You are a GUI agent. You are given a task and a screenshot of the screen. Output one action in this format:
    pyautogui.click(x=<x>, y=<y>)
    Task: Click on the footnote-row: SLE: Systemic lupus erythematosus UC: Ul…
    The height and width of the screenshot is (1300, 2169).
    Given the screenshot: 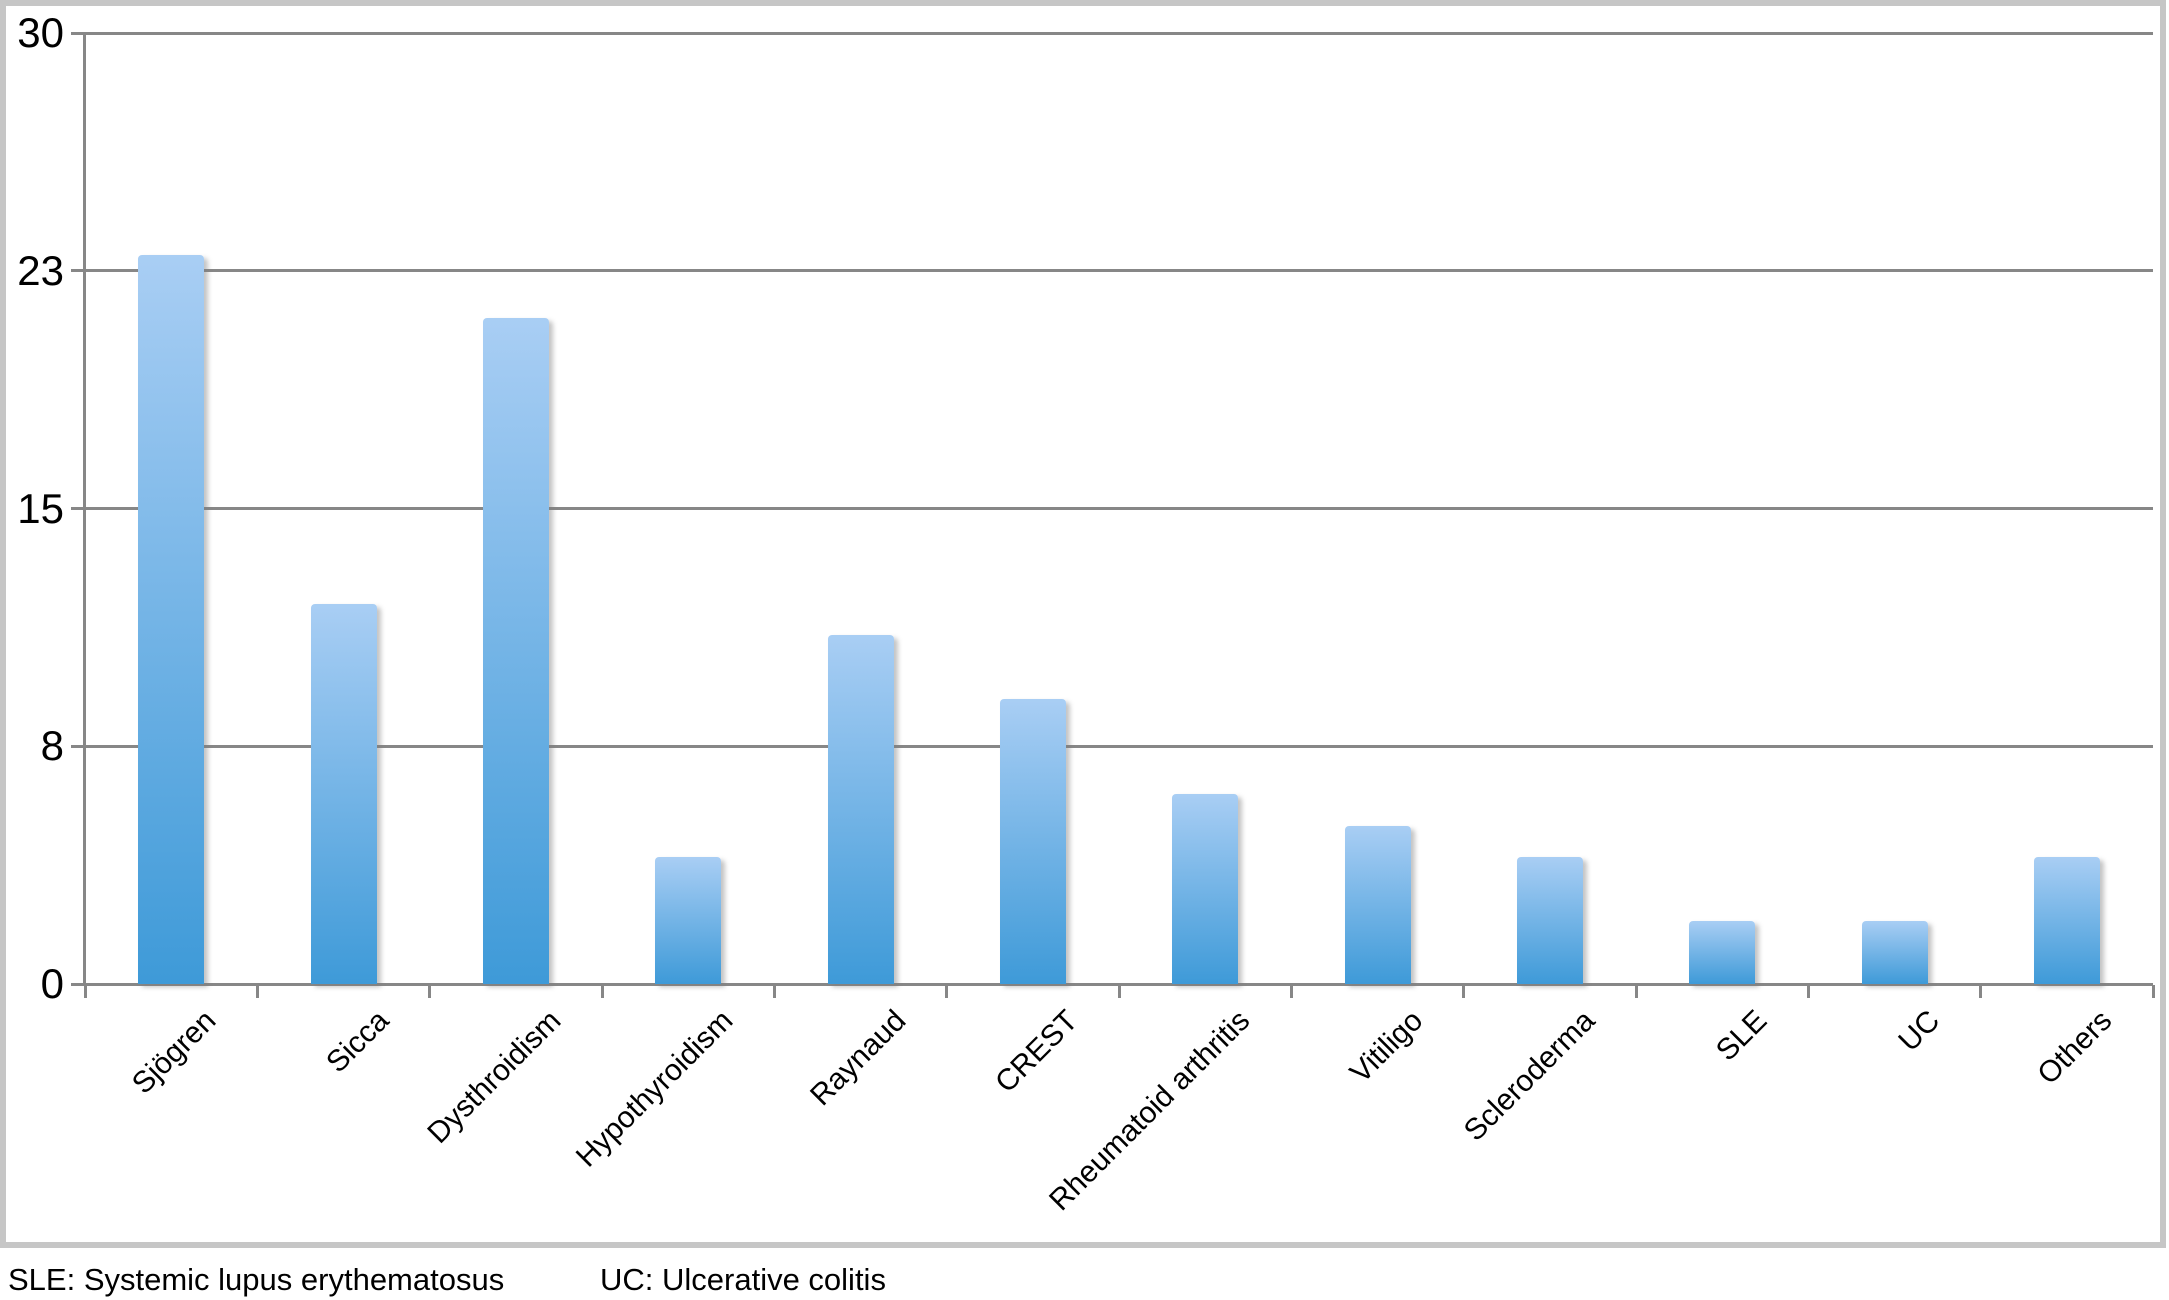 What is the action you would take?
    pyautogui.click(x=1083, y=1280)
    